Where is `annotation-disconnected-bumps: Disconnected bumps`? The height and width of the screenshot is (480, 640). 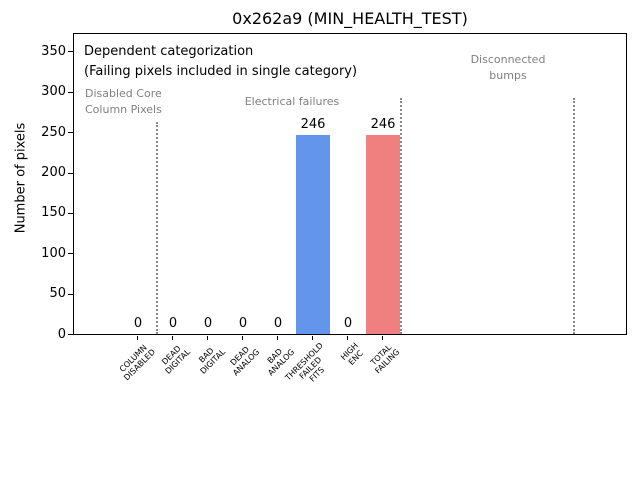
annotation-disconnected-bumps: Disconnected bumps is located at coordinates (508, 68).